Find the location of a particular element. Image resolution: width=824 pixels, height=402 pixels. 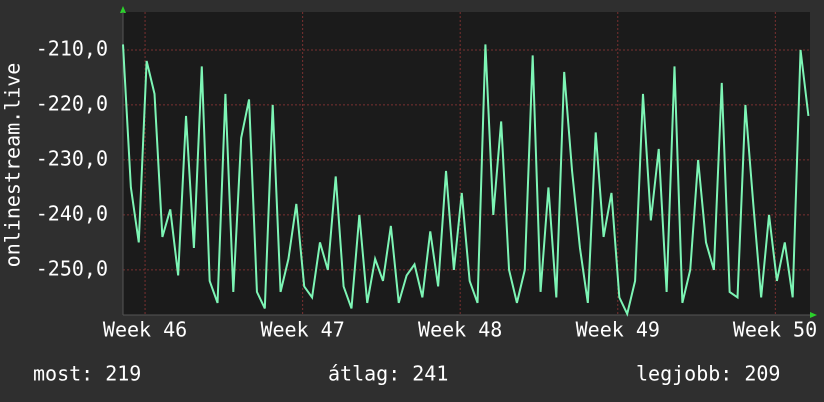

stat-label: most: is located at coordinates (63, 374).